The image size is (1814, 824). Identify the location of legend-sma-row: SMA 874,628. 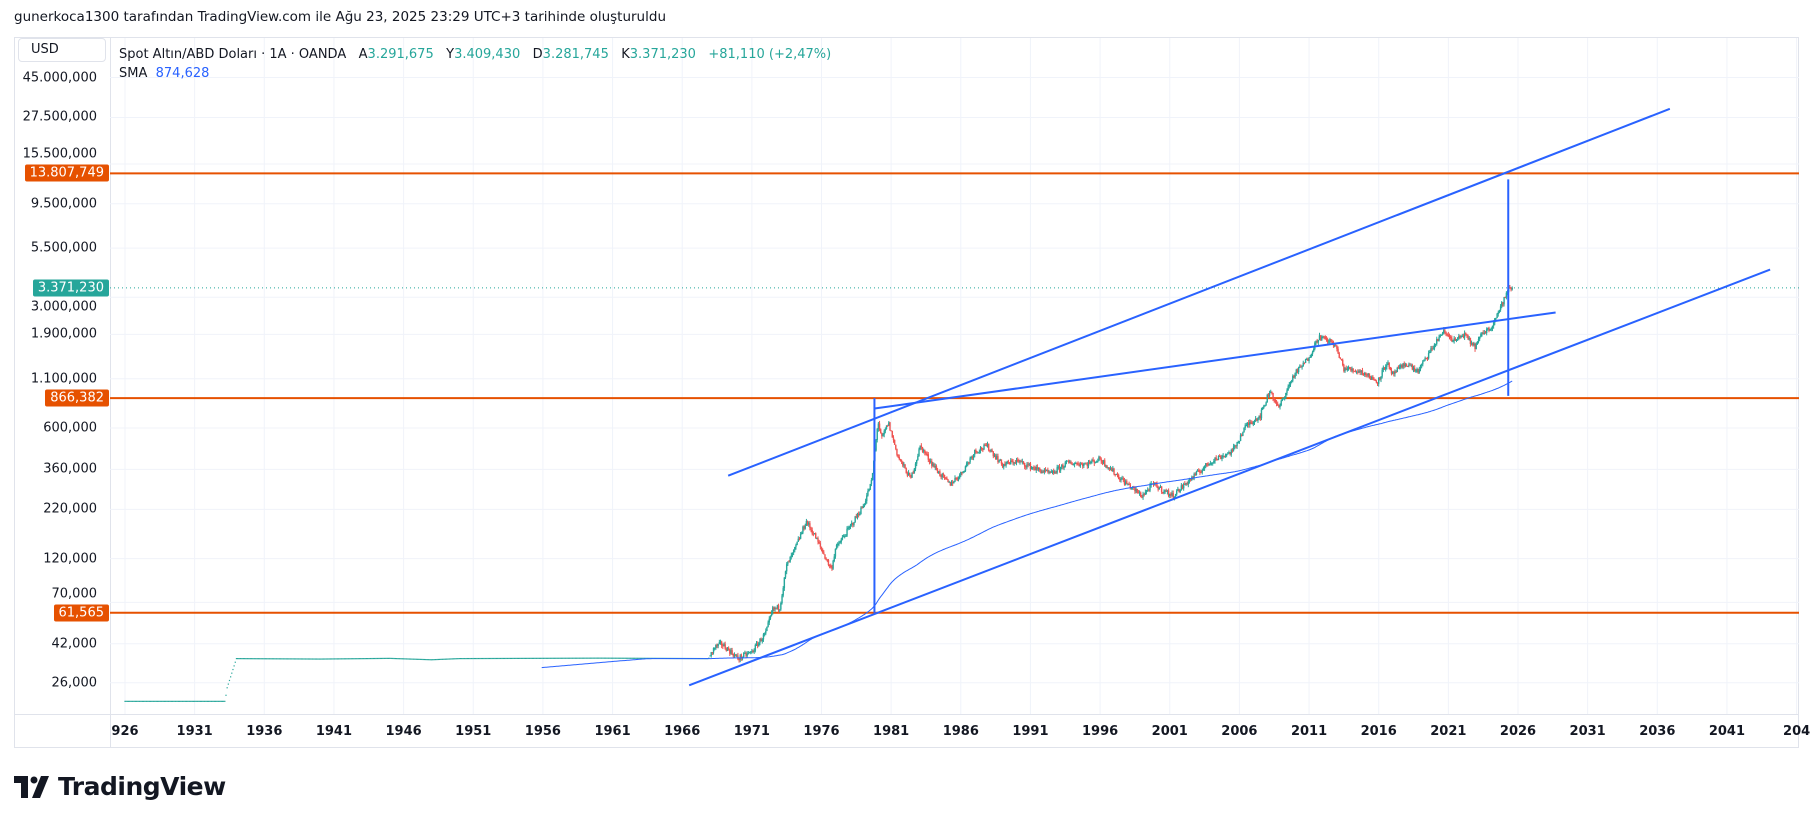
(475, 73).